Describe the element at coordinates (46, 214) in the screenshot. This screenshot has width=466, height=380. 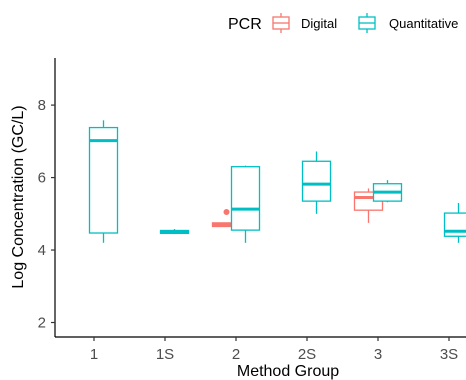
I see `y-axis-ticks: 2 4 6 8` at that location.